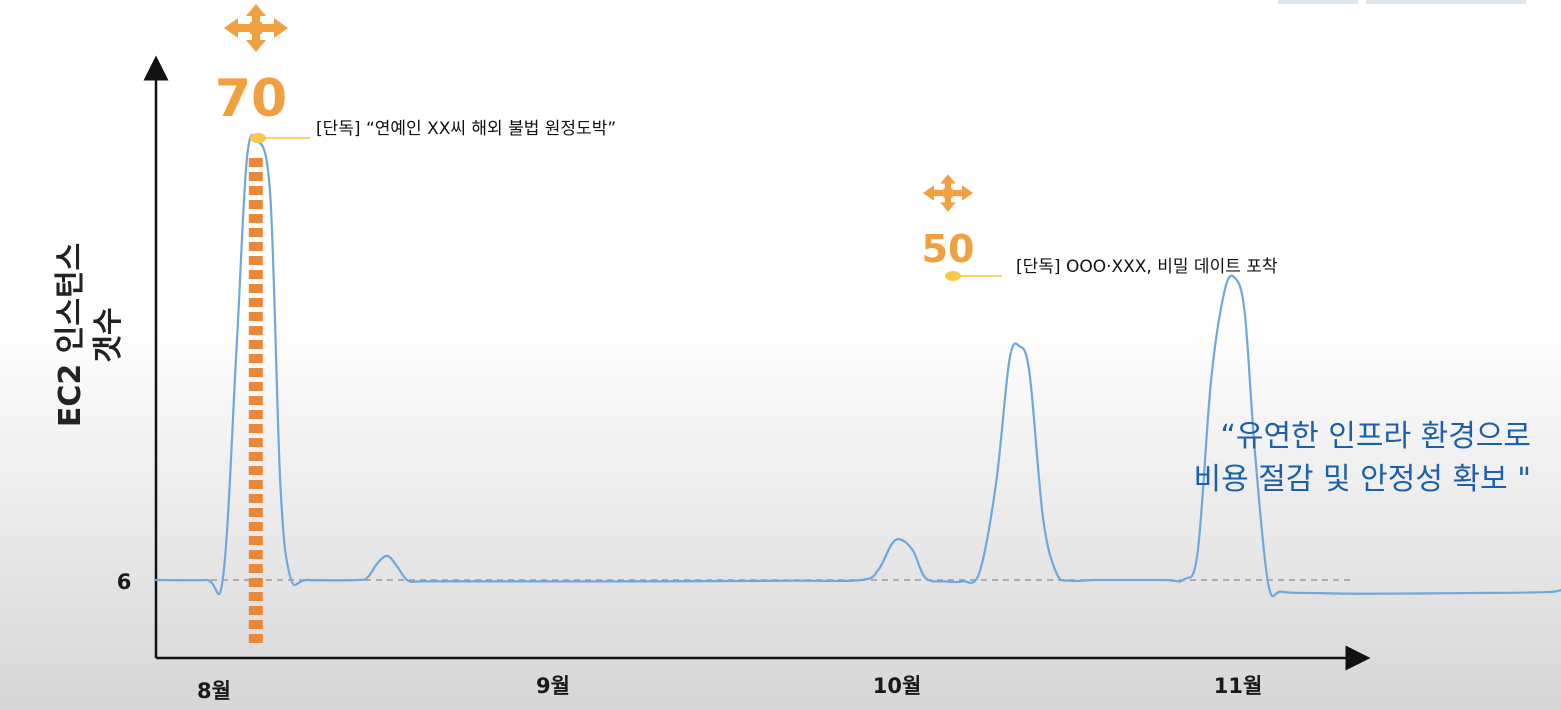 This screenshot has width=1561, height=710. Describe the element at coordinates (466, 129) in the screenshot. I see `annotation-text-1: [단독] “연예인 XX씨 해외 불법 원정도박”` at that location.